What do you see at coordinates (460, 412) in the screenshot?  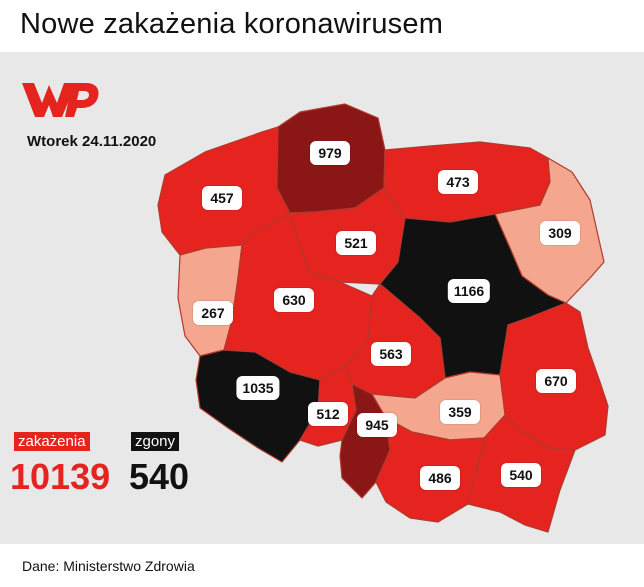 I see `region-value-label: 359` at bounding box center [460, 412].